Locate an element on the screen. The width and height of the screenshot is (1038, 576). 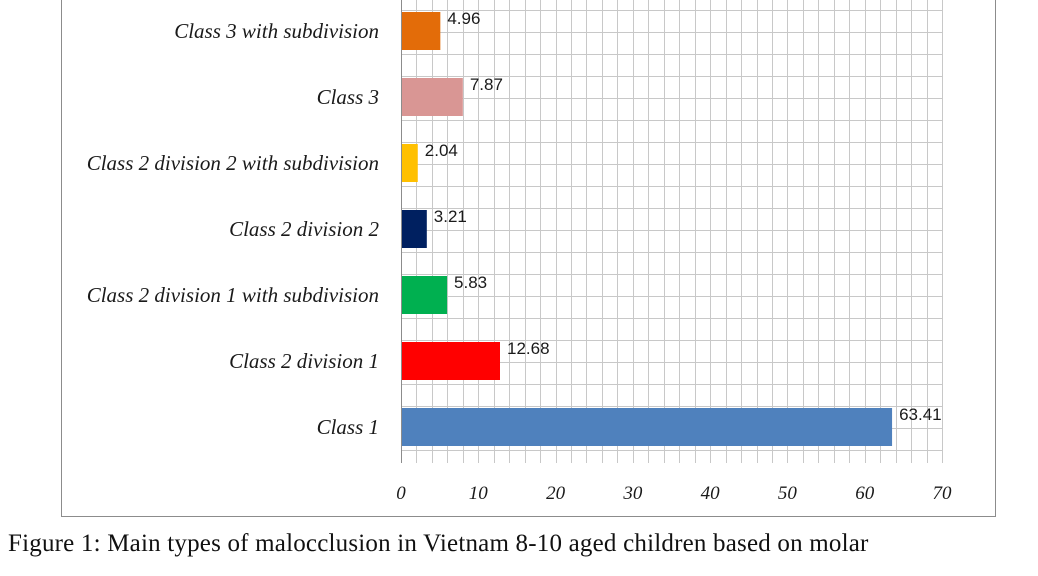
category-label: Class 2 division 1 is located at coordinates (304, 361).